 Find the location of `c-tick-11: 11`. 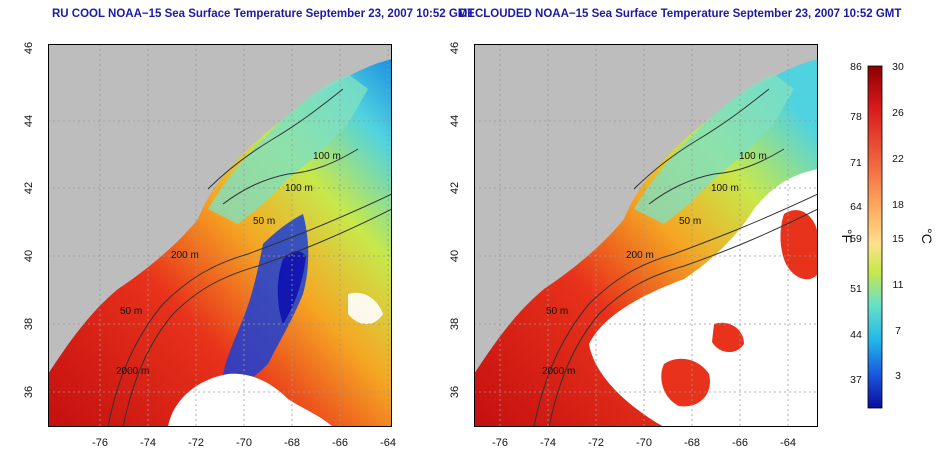

c-tick-11: 11 is located at coordinates (898, 285).